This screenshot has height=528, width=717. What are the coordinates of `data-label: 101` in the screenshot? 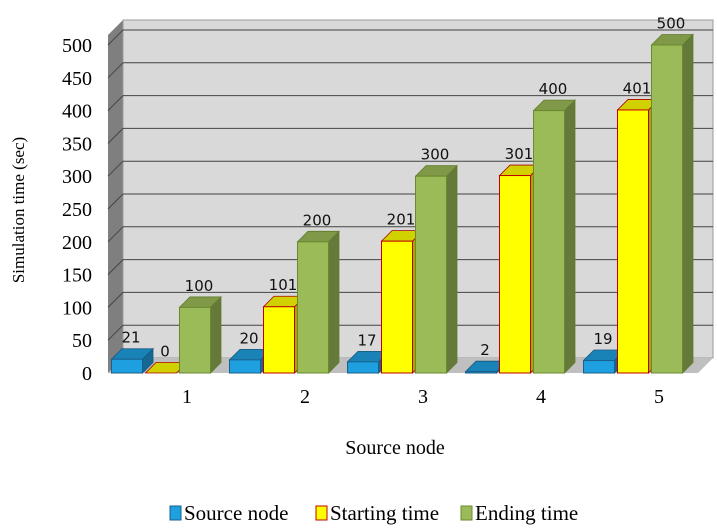 It's located at (283, 285).